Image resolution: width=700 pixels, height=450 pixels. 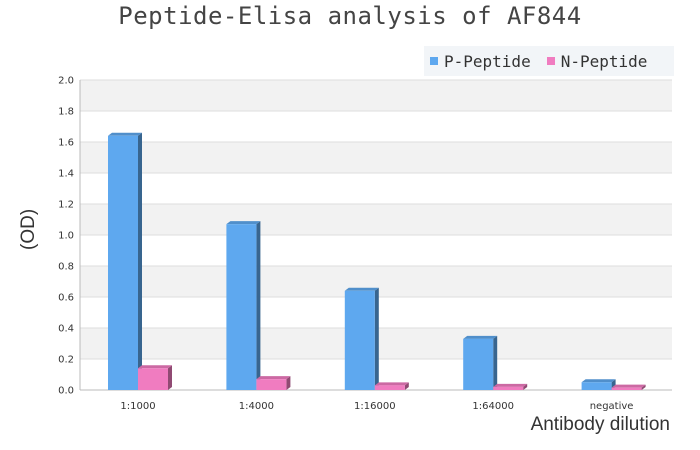 What do you see at coordinates (66, 236) in the screenshot?
I see `y-tick-label: 1.0` at bounding box center [66, 236].